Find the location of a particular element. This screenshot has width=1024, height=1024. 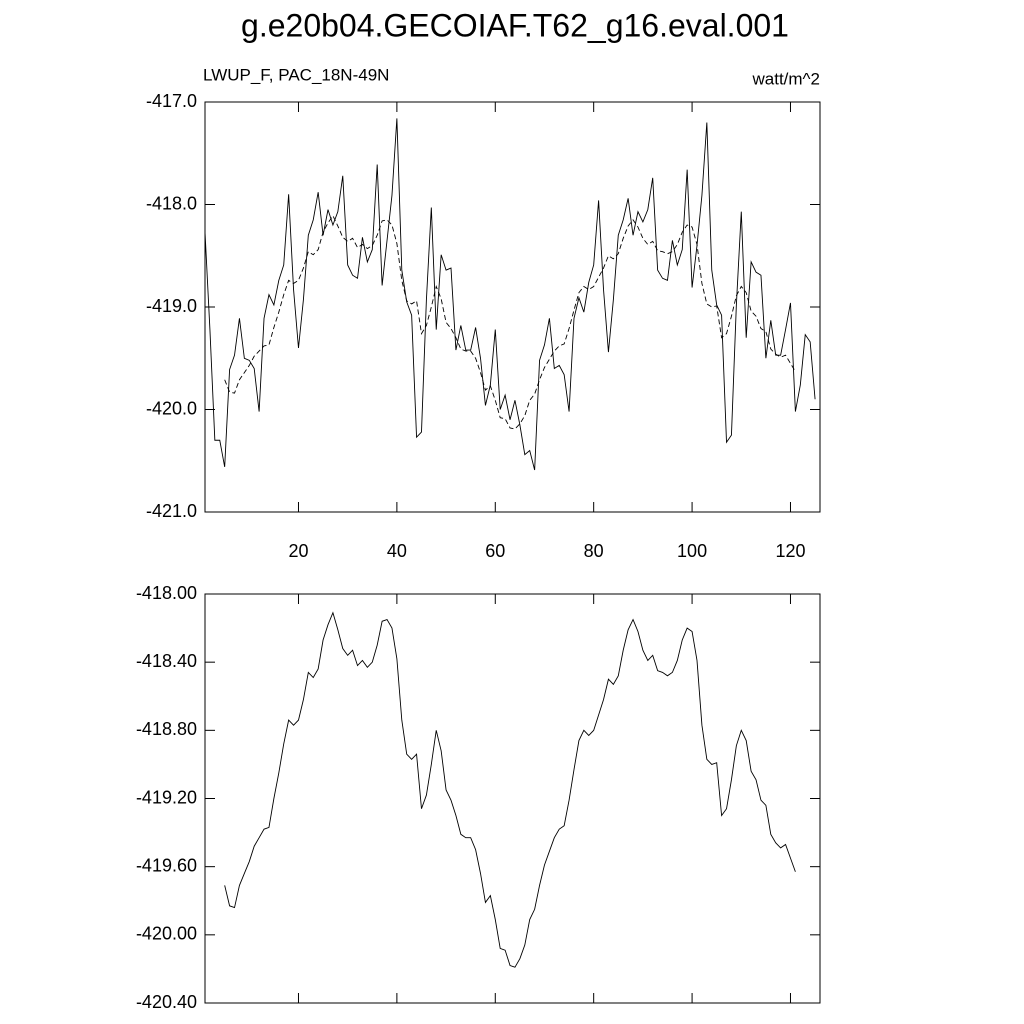

y-tick-label: -419.60 is located at coordinates (166, 865).